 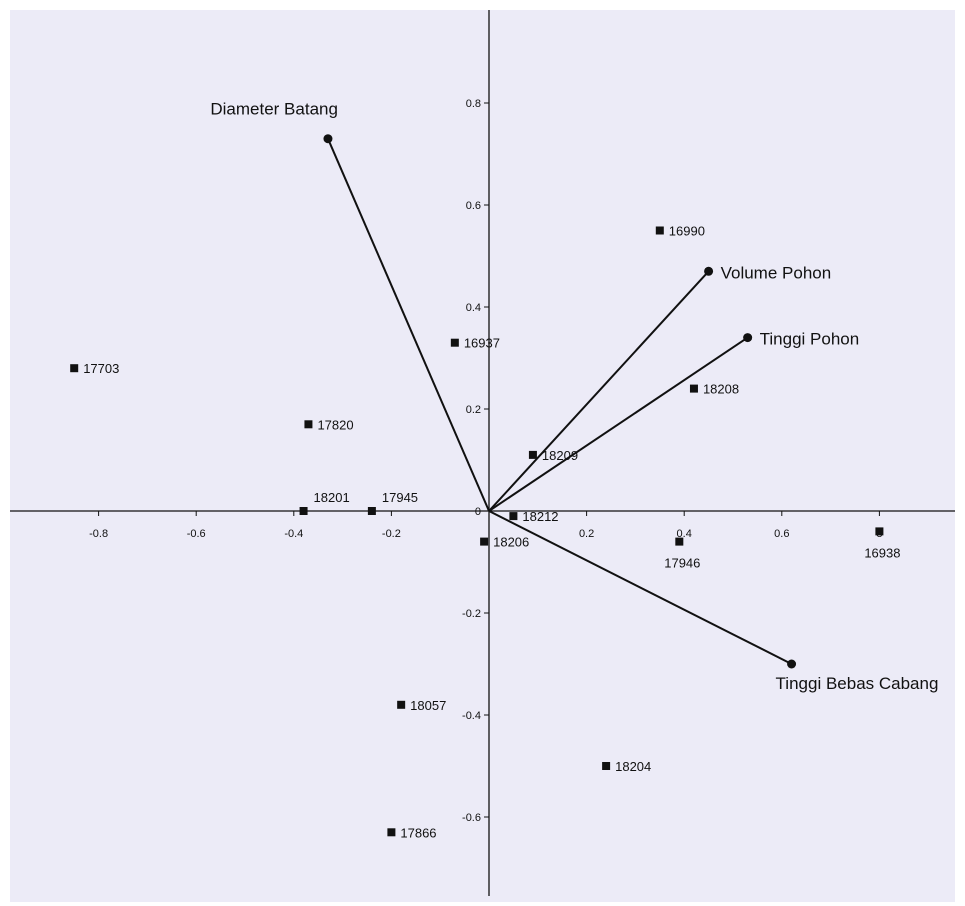 I want to click on point-label: 18206, so click(x=511, y=542).